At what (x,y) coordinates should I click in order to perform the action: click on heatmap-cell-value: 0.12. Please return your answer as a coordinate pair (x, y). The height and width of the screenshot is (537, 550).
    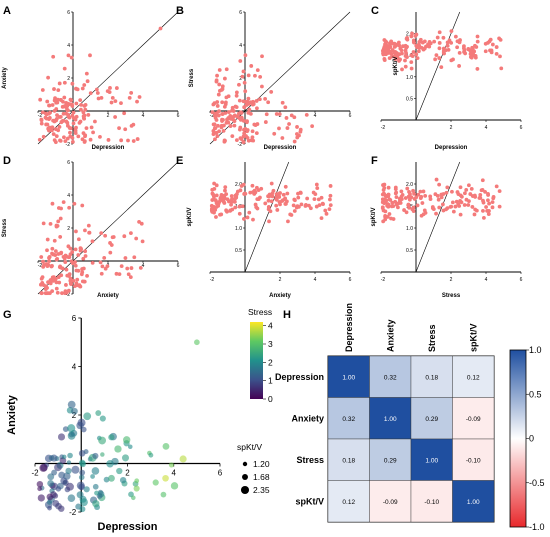
    Looking at the image, I should click on (348, 502).